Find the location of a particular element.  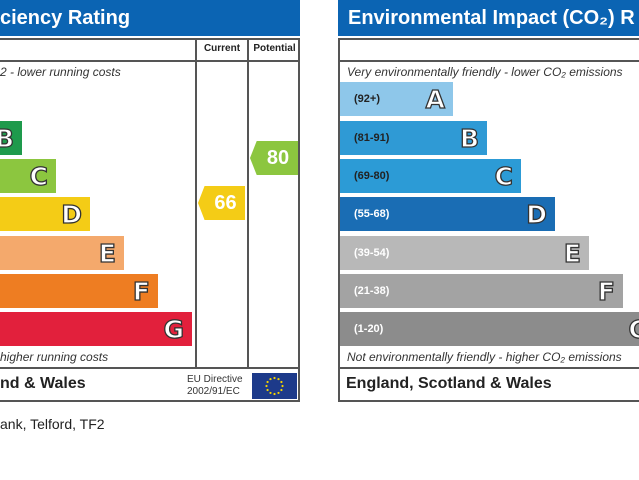

eu-flag-icon is located at coordinates (274, 386).